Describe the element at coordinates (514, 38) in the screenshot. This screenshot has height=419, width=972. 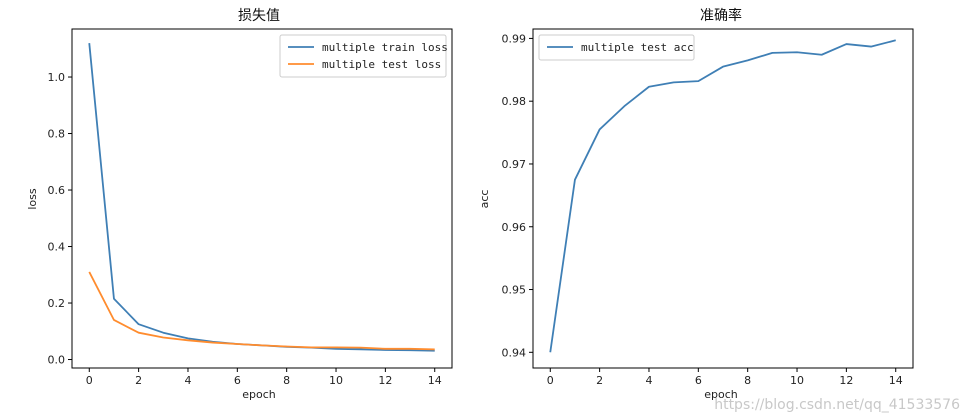
I see `y-tick-label: 0.99` at that location.